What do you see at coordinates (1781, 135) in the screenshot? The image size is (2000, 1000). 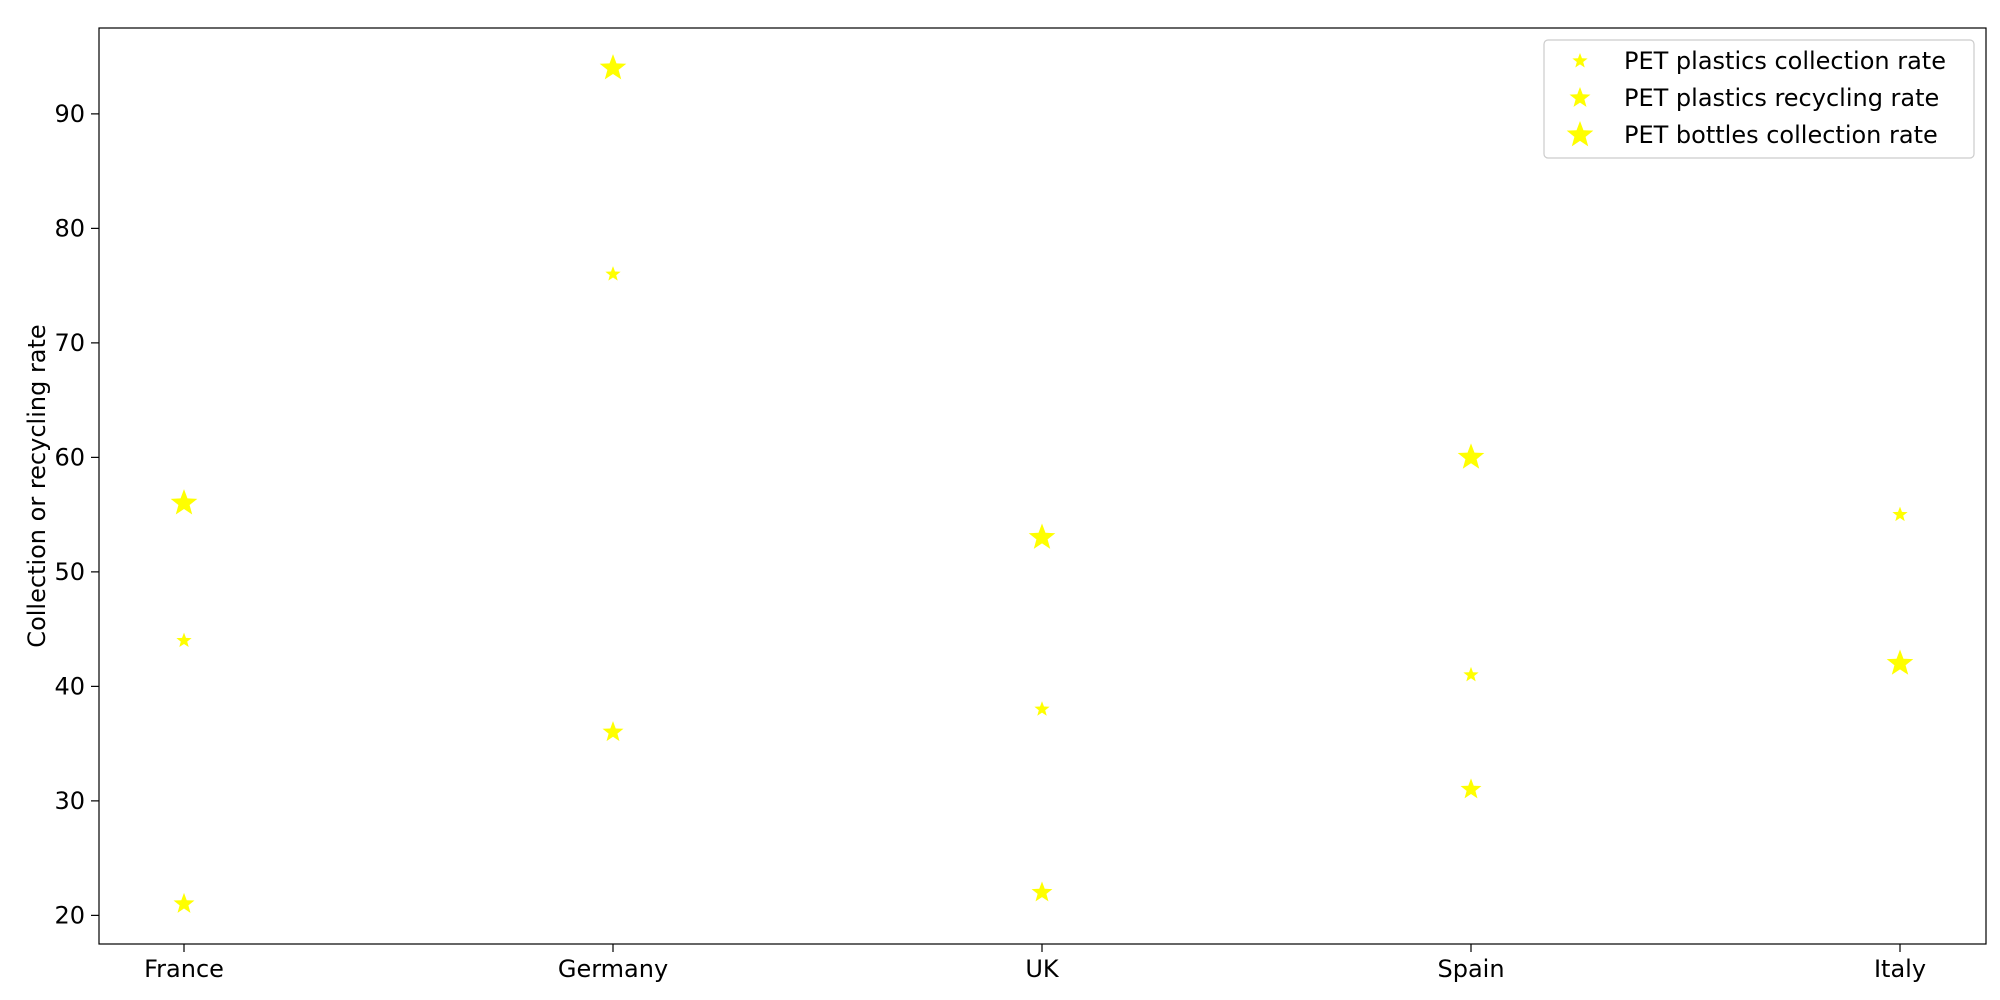 I see `legend-label: PET bottles collection rate` at bounding box center [1781, 135].